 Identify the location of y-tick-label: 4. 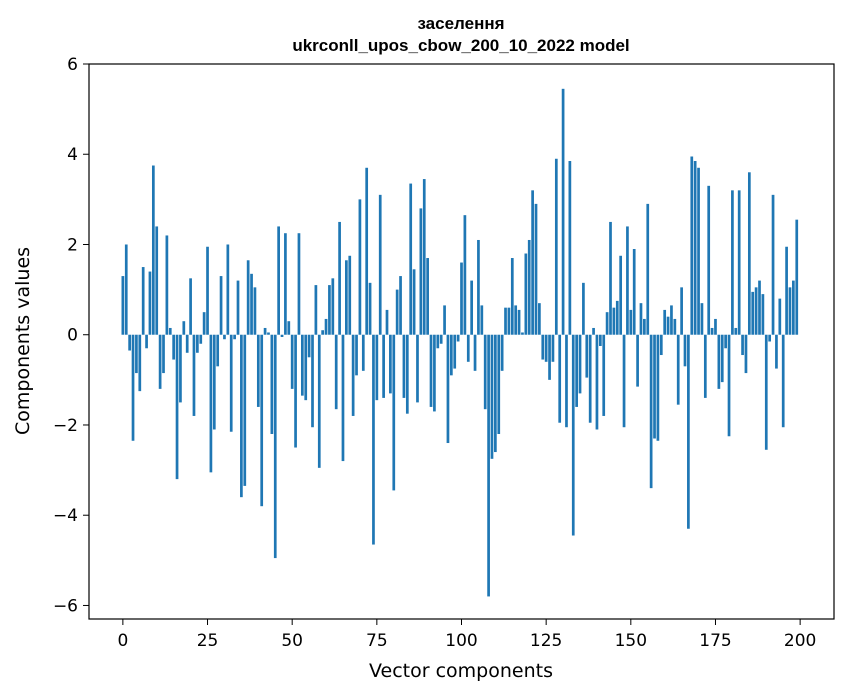
(72, 155).